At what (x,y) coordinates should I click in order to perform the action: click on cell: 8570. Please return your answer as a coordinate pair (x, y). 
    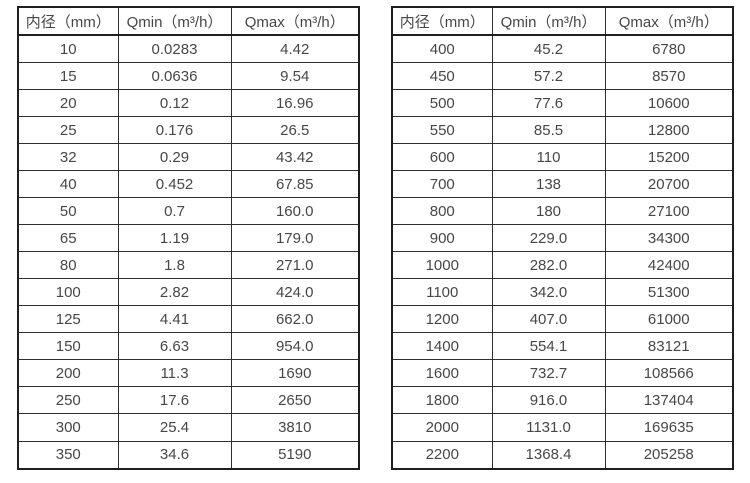
    Looking at the image, I should click on (669, 76).